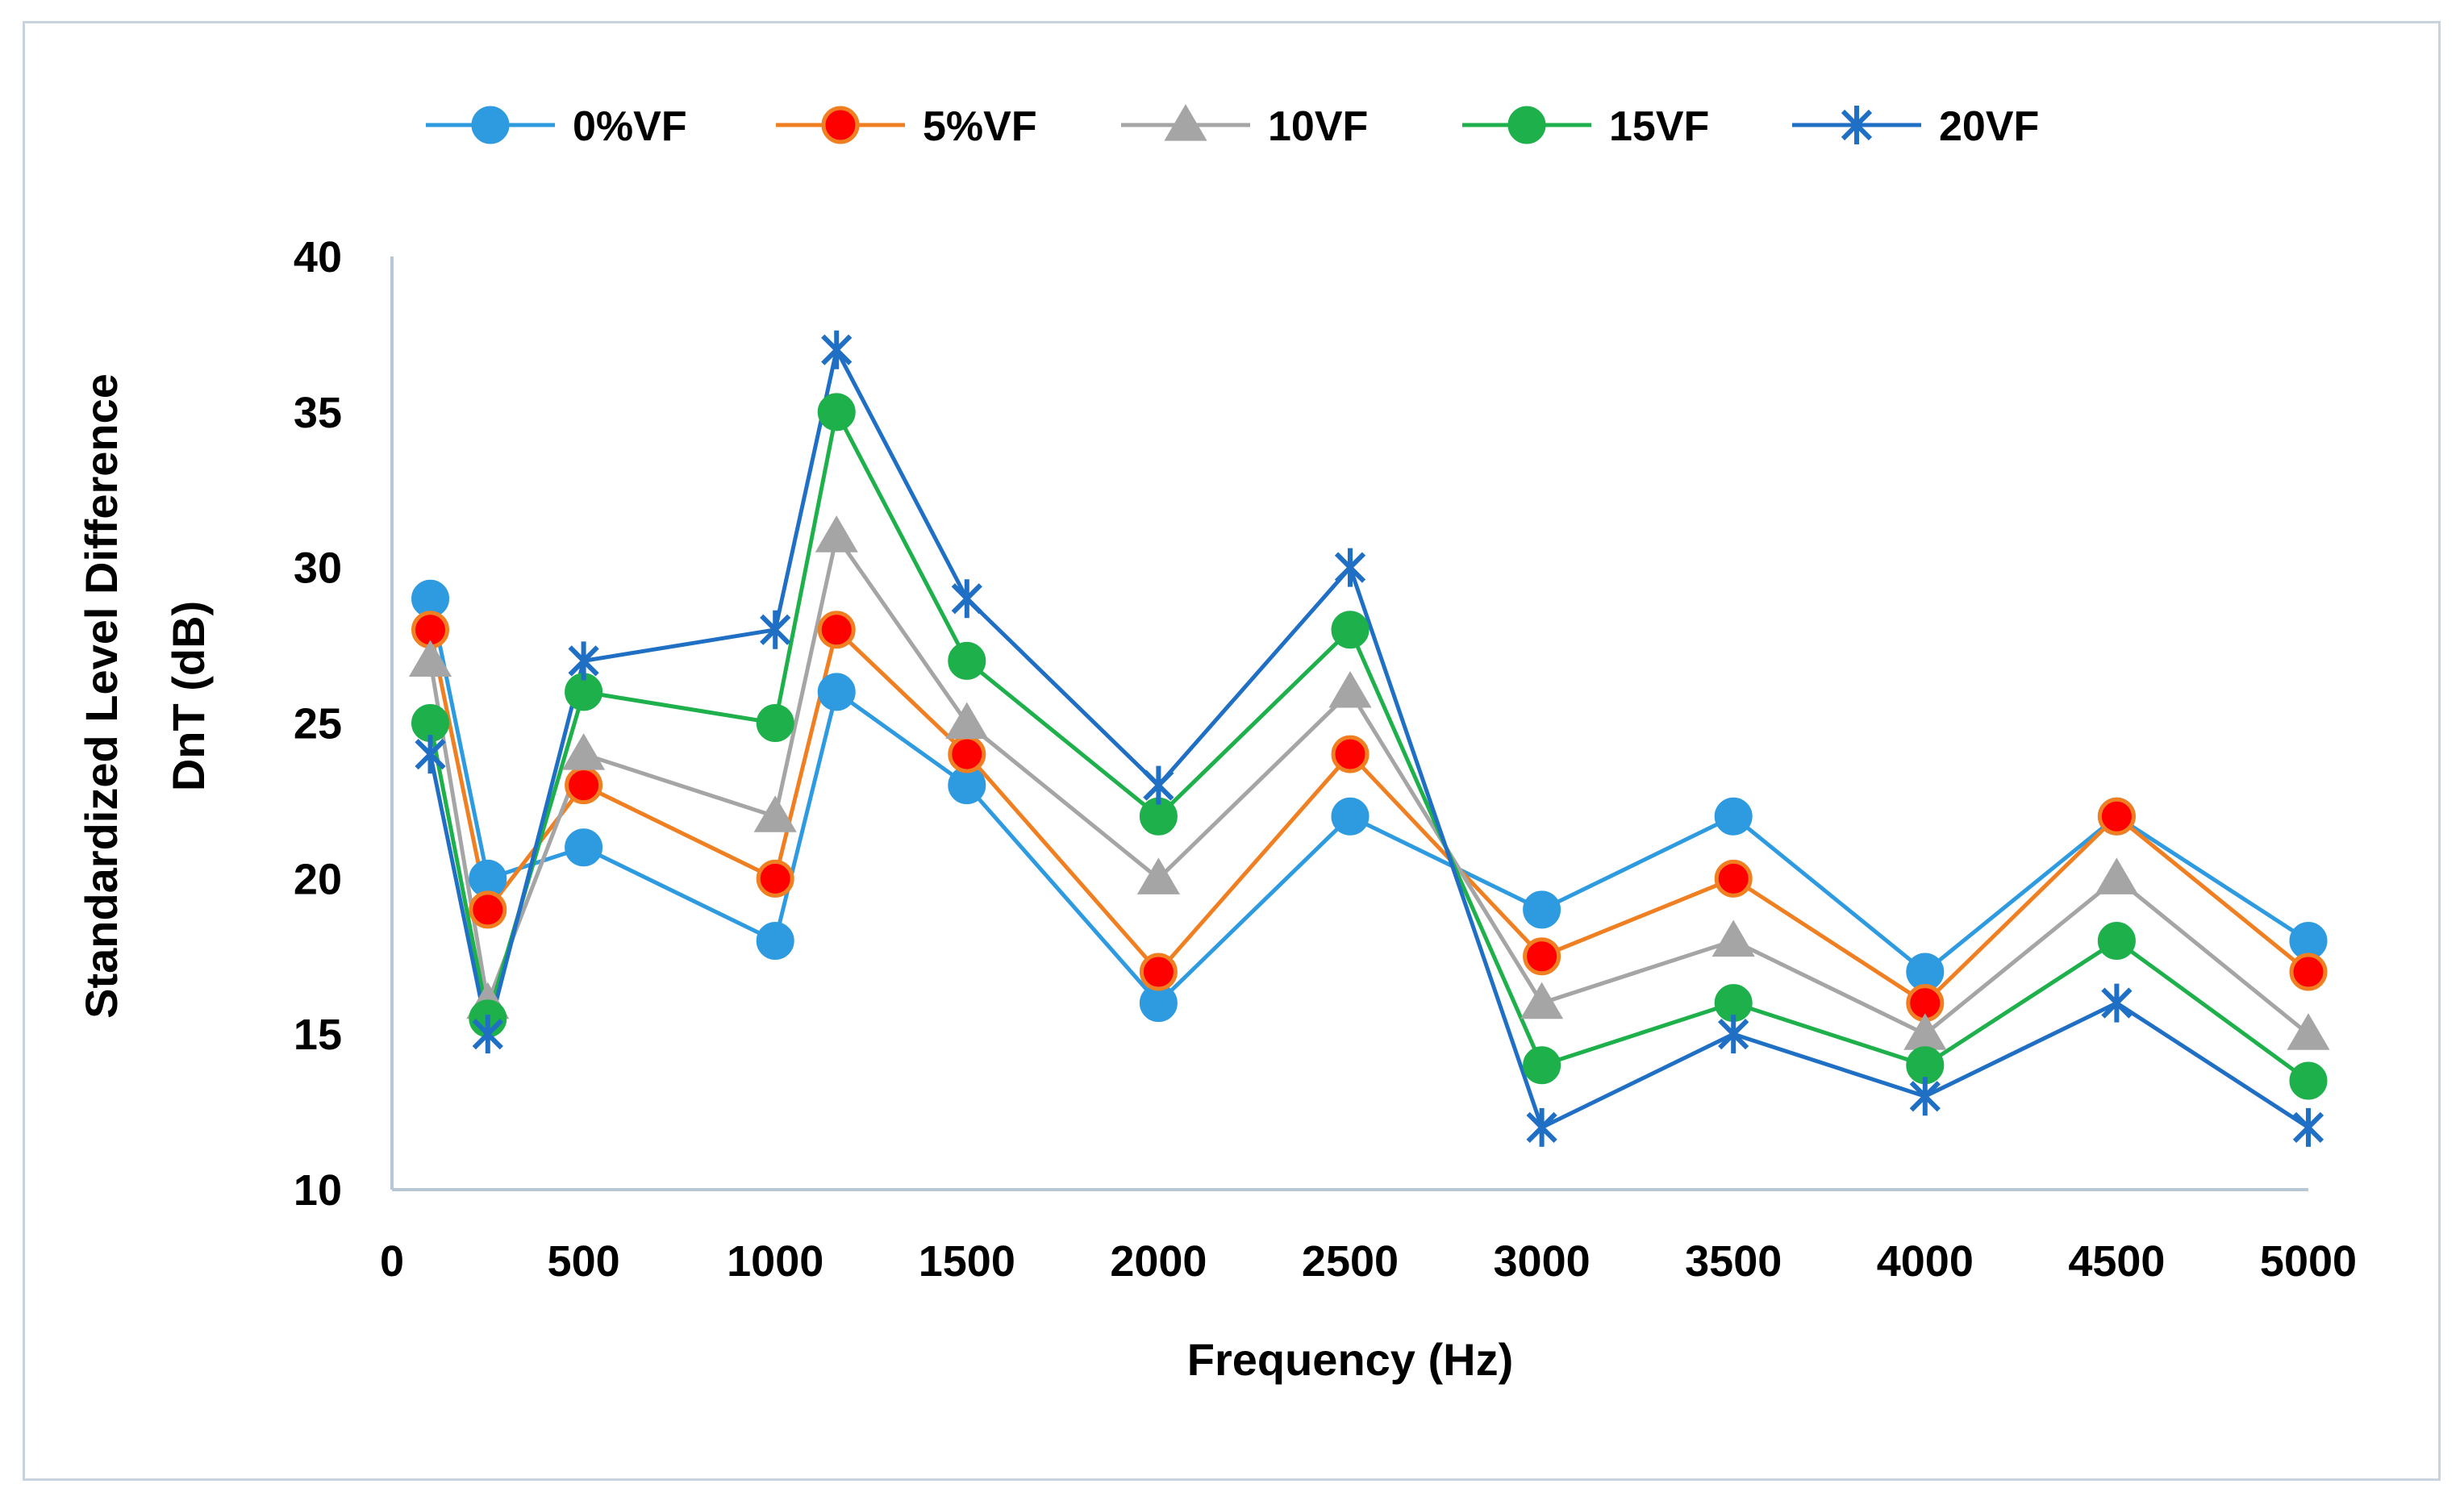  What do you see at coordinates (1350, 754) in the screenshot?
I see `data-point-5%VF-2500` at bounding box center [1350, 754].